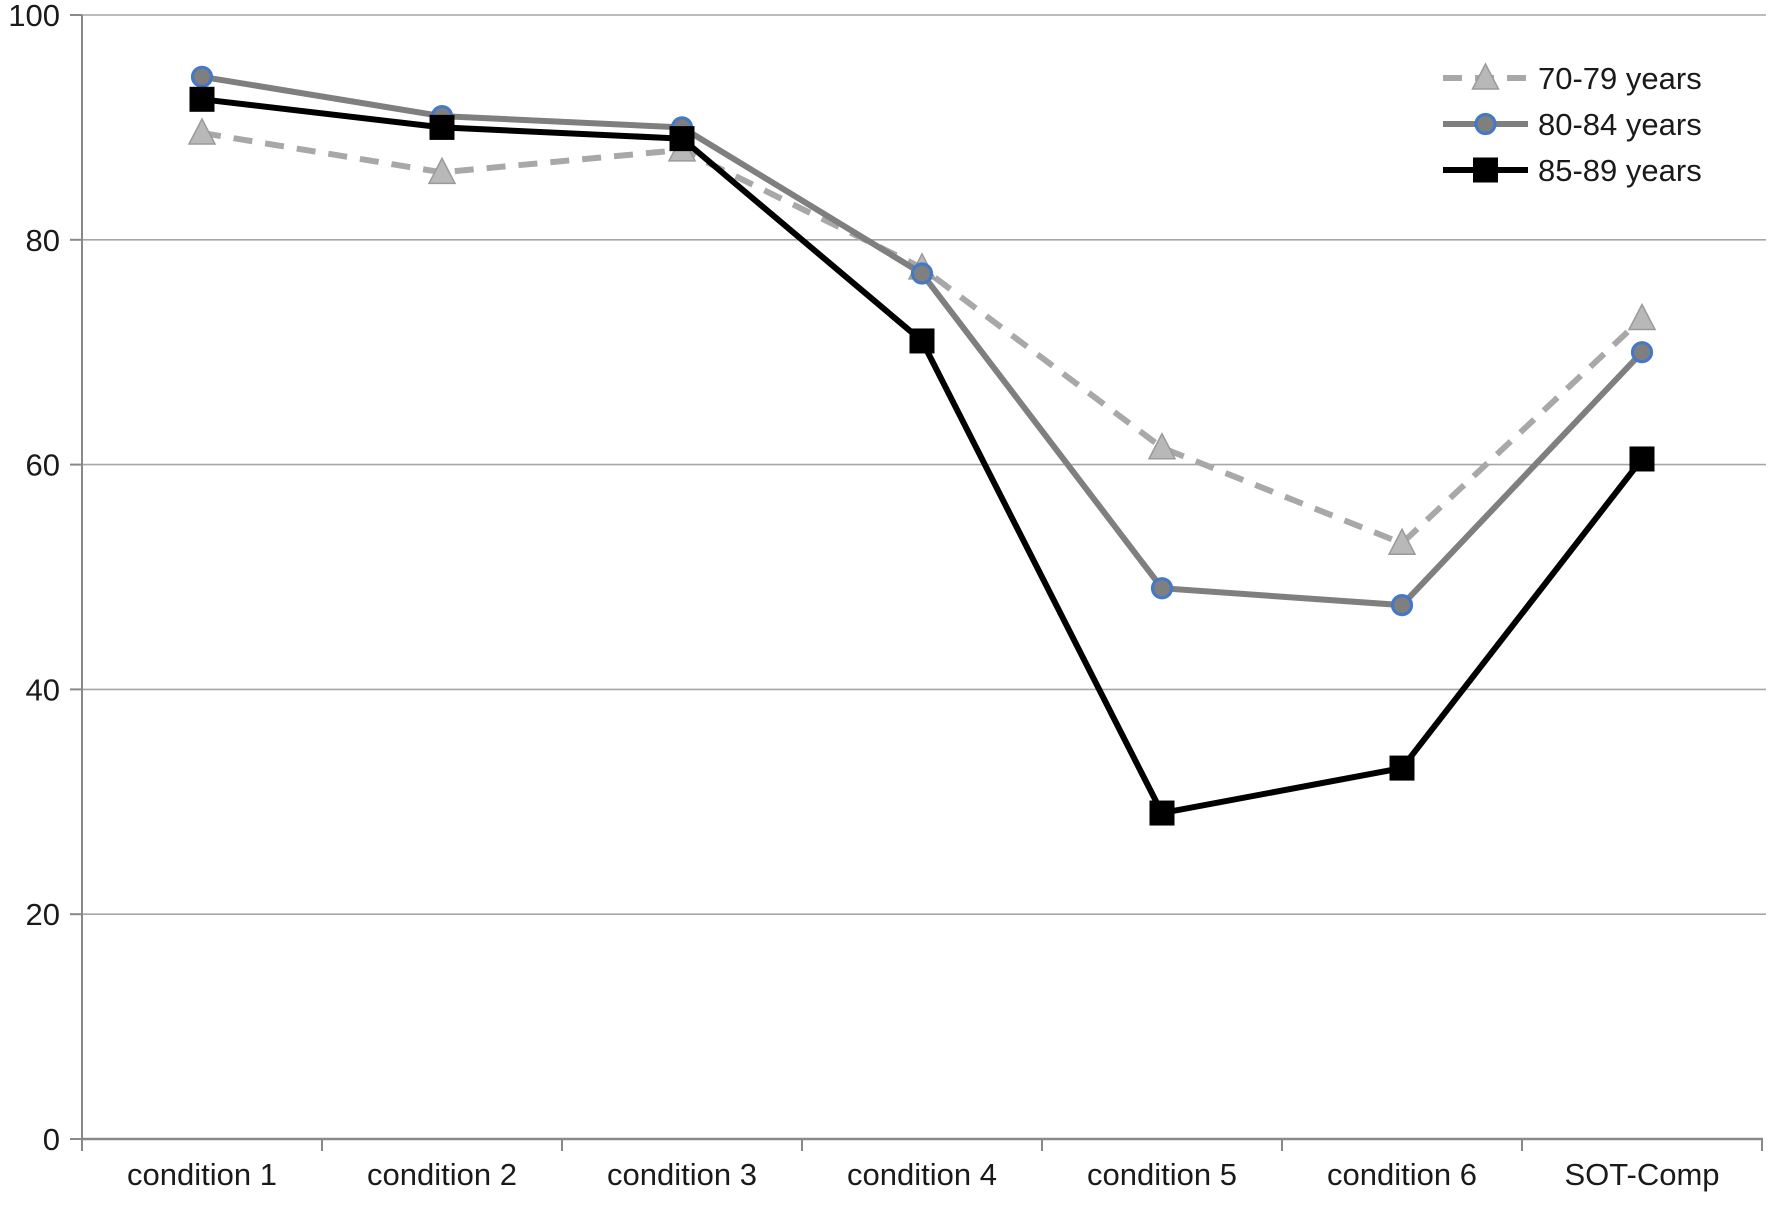 The height and width of the screenshot is (1205, 1772). What do you see at coordinates (1162, 1174) in the screenshot?
I see `x-category-label: condition 5` at bounding box center [1162, 1174].